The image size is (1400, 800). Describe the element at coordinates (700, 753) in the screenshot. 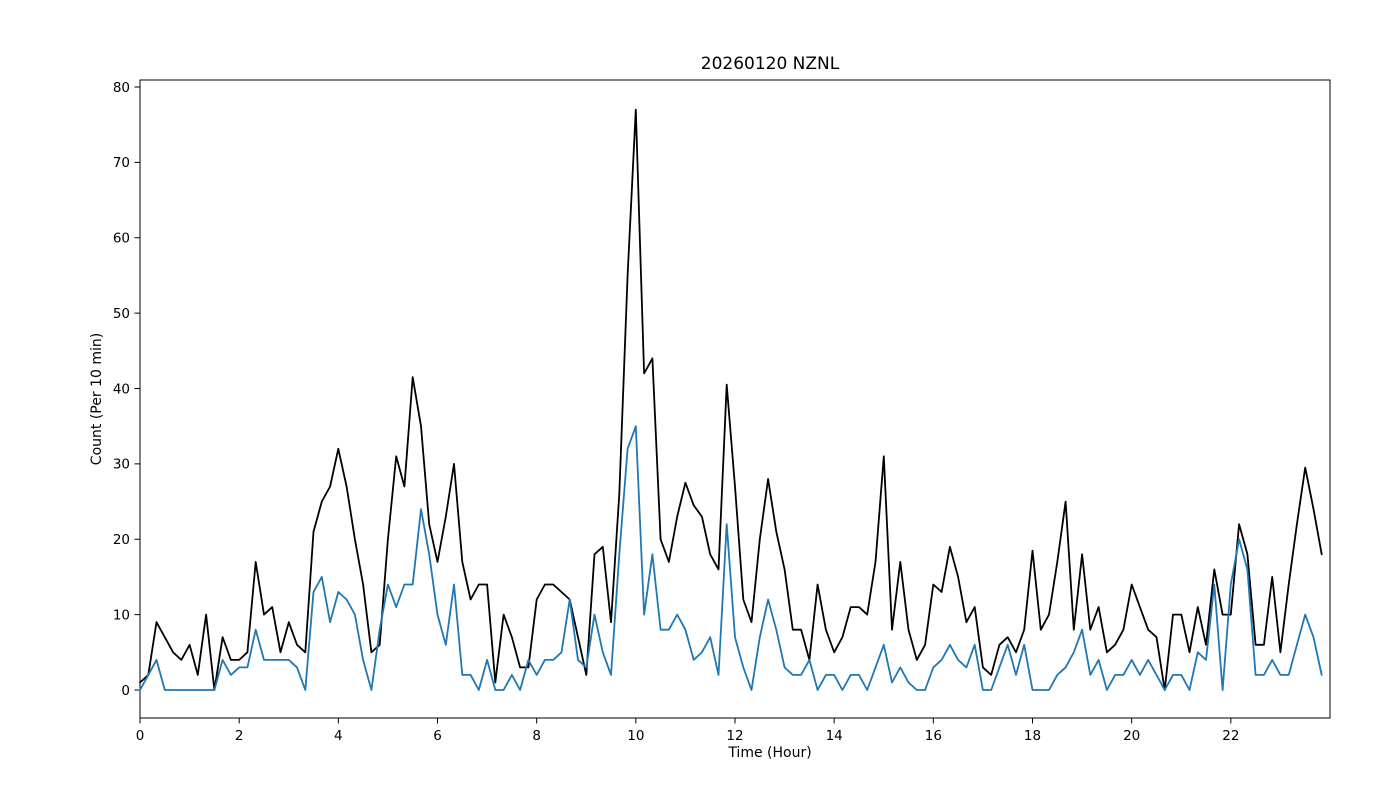

I see `x-axis-label: Time (Hour)` at that location.